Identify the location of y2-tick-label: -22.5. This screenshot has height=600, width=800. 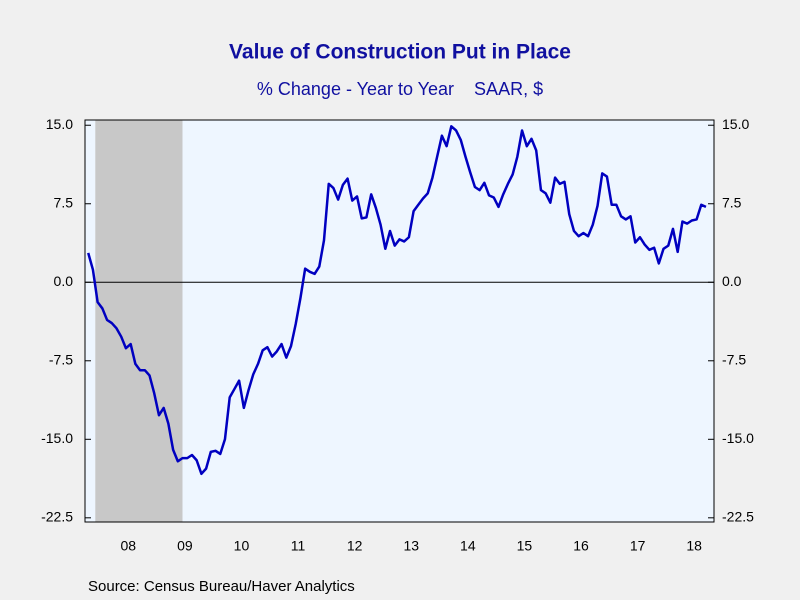
(738, 517).